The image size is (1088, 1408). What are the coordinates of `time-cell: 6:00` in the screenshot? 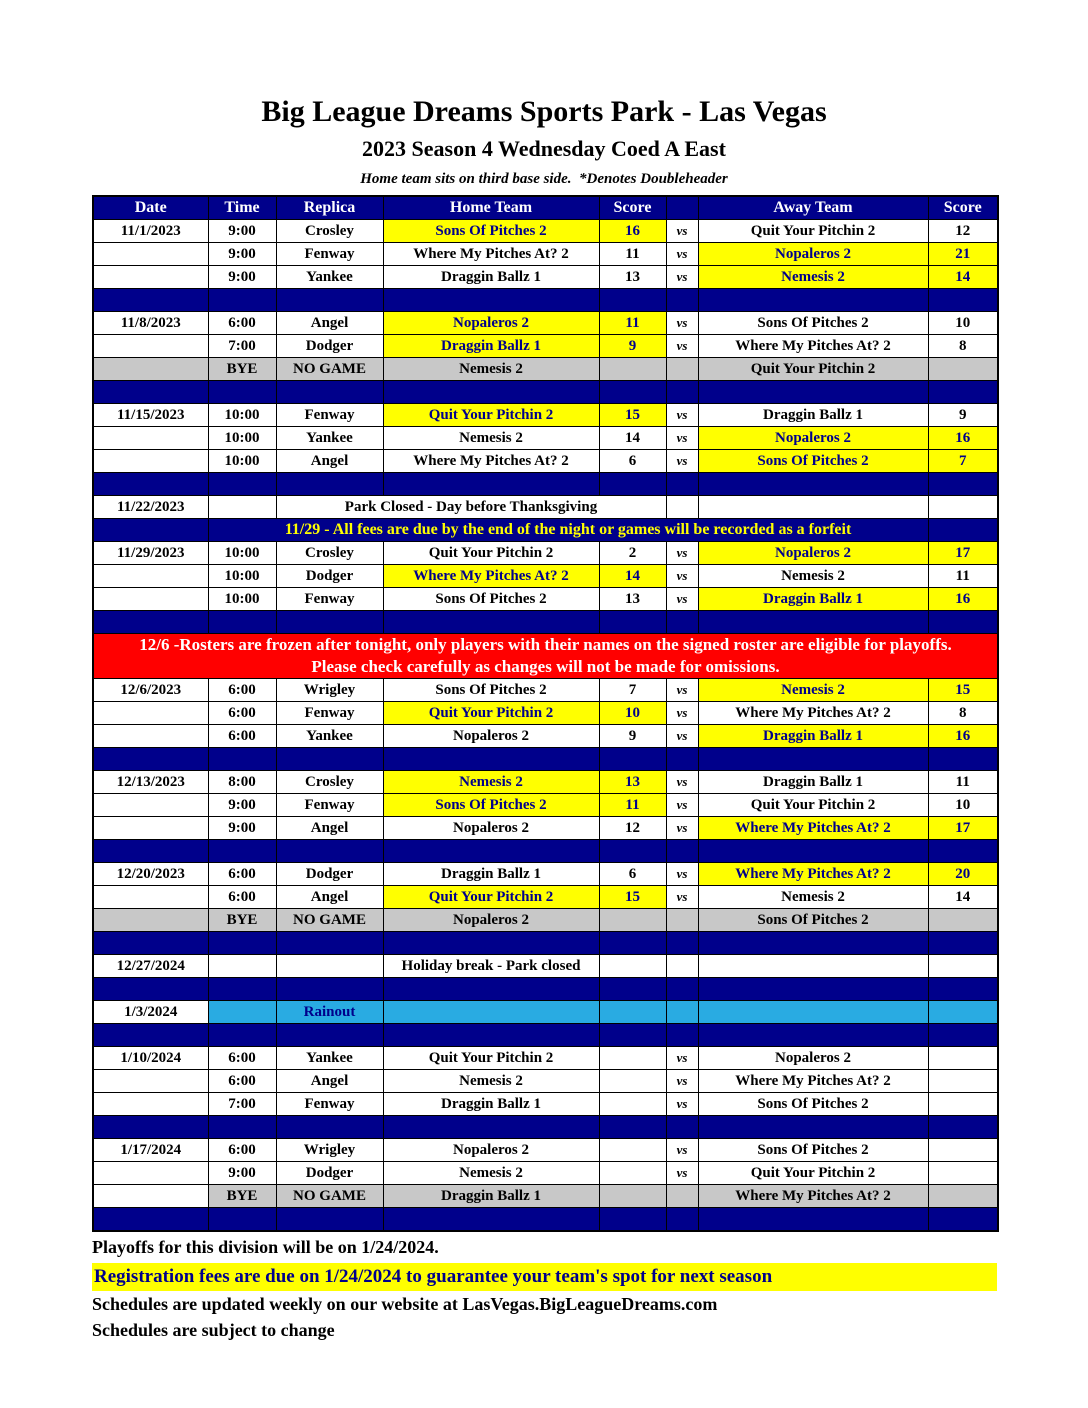 It's located at (242, 874).